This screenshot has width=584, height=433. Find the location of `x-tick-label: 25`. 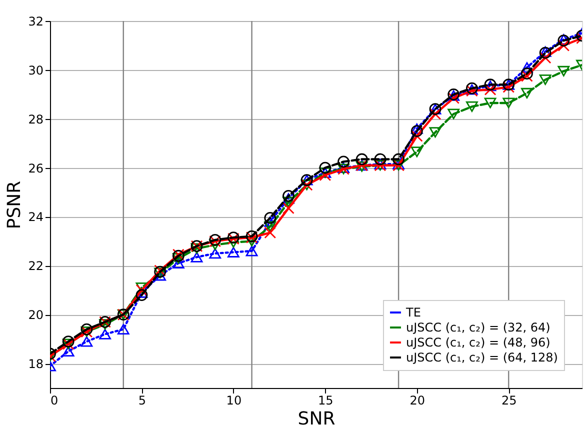

x-tick-label: 25 is located at coordinates (509, 401).